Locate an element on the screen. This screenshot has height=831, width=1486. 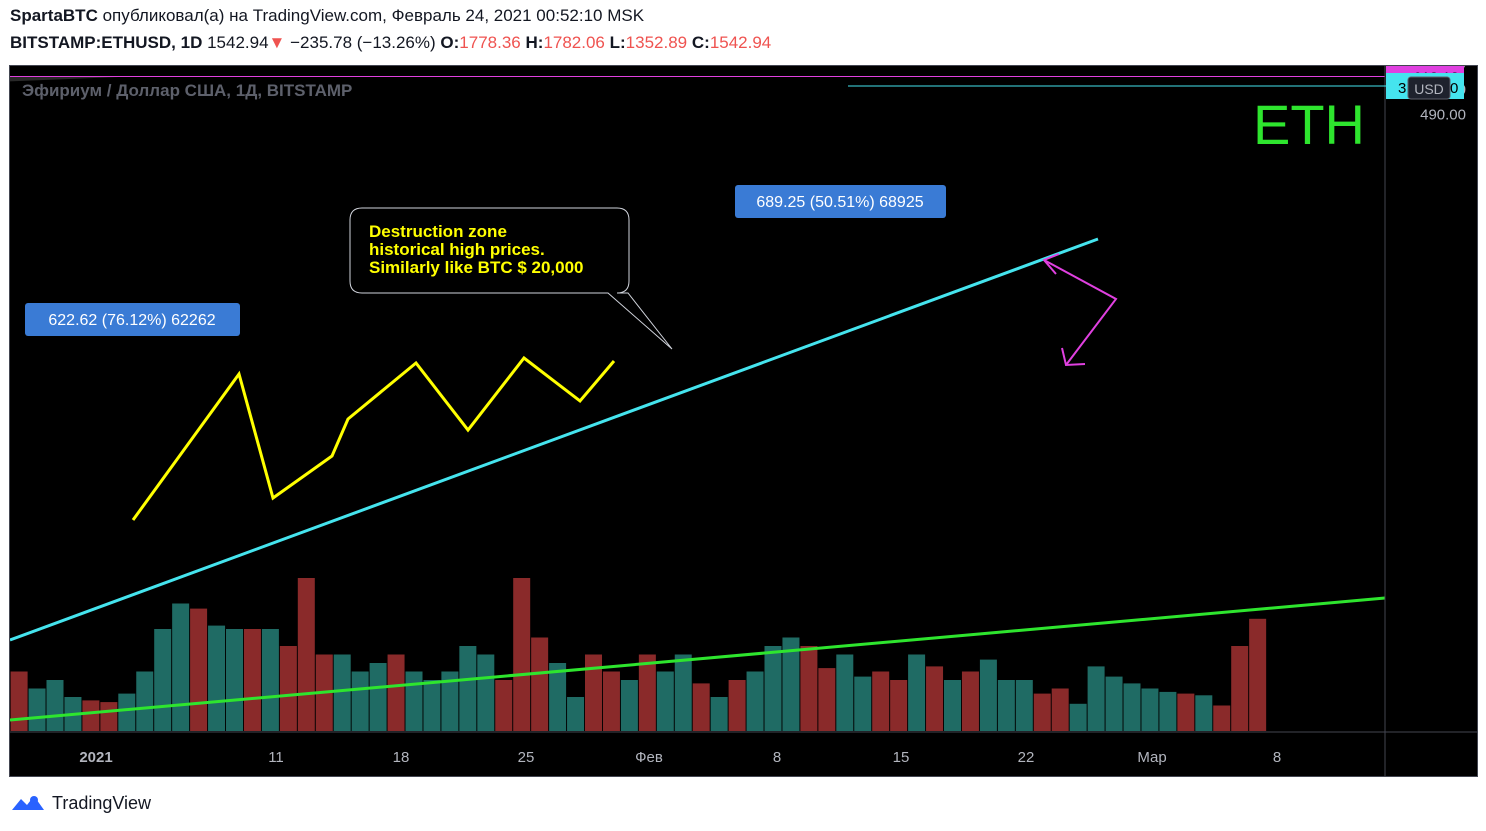
high-label: H: is located at coordinates (534, 42).